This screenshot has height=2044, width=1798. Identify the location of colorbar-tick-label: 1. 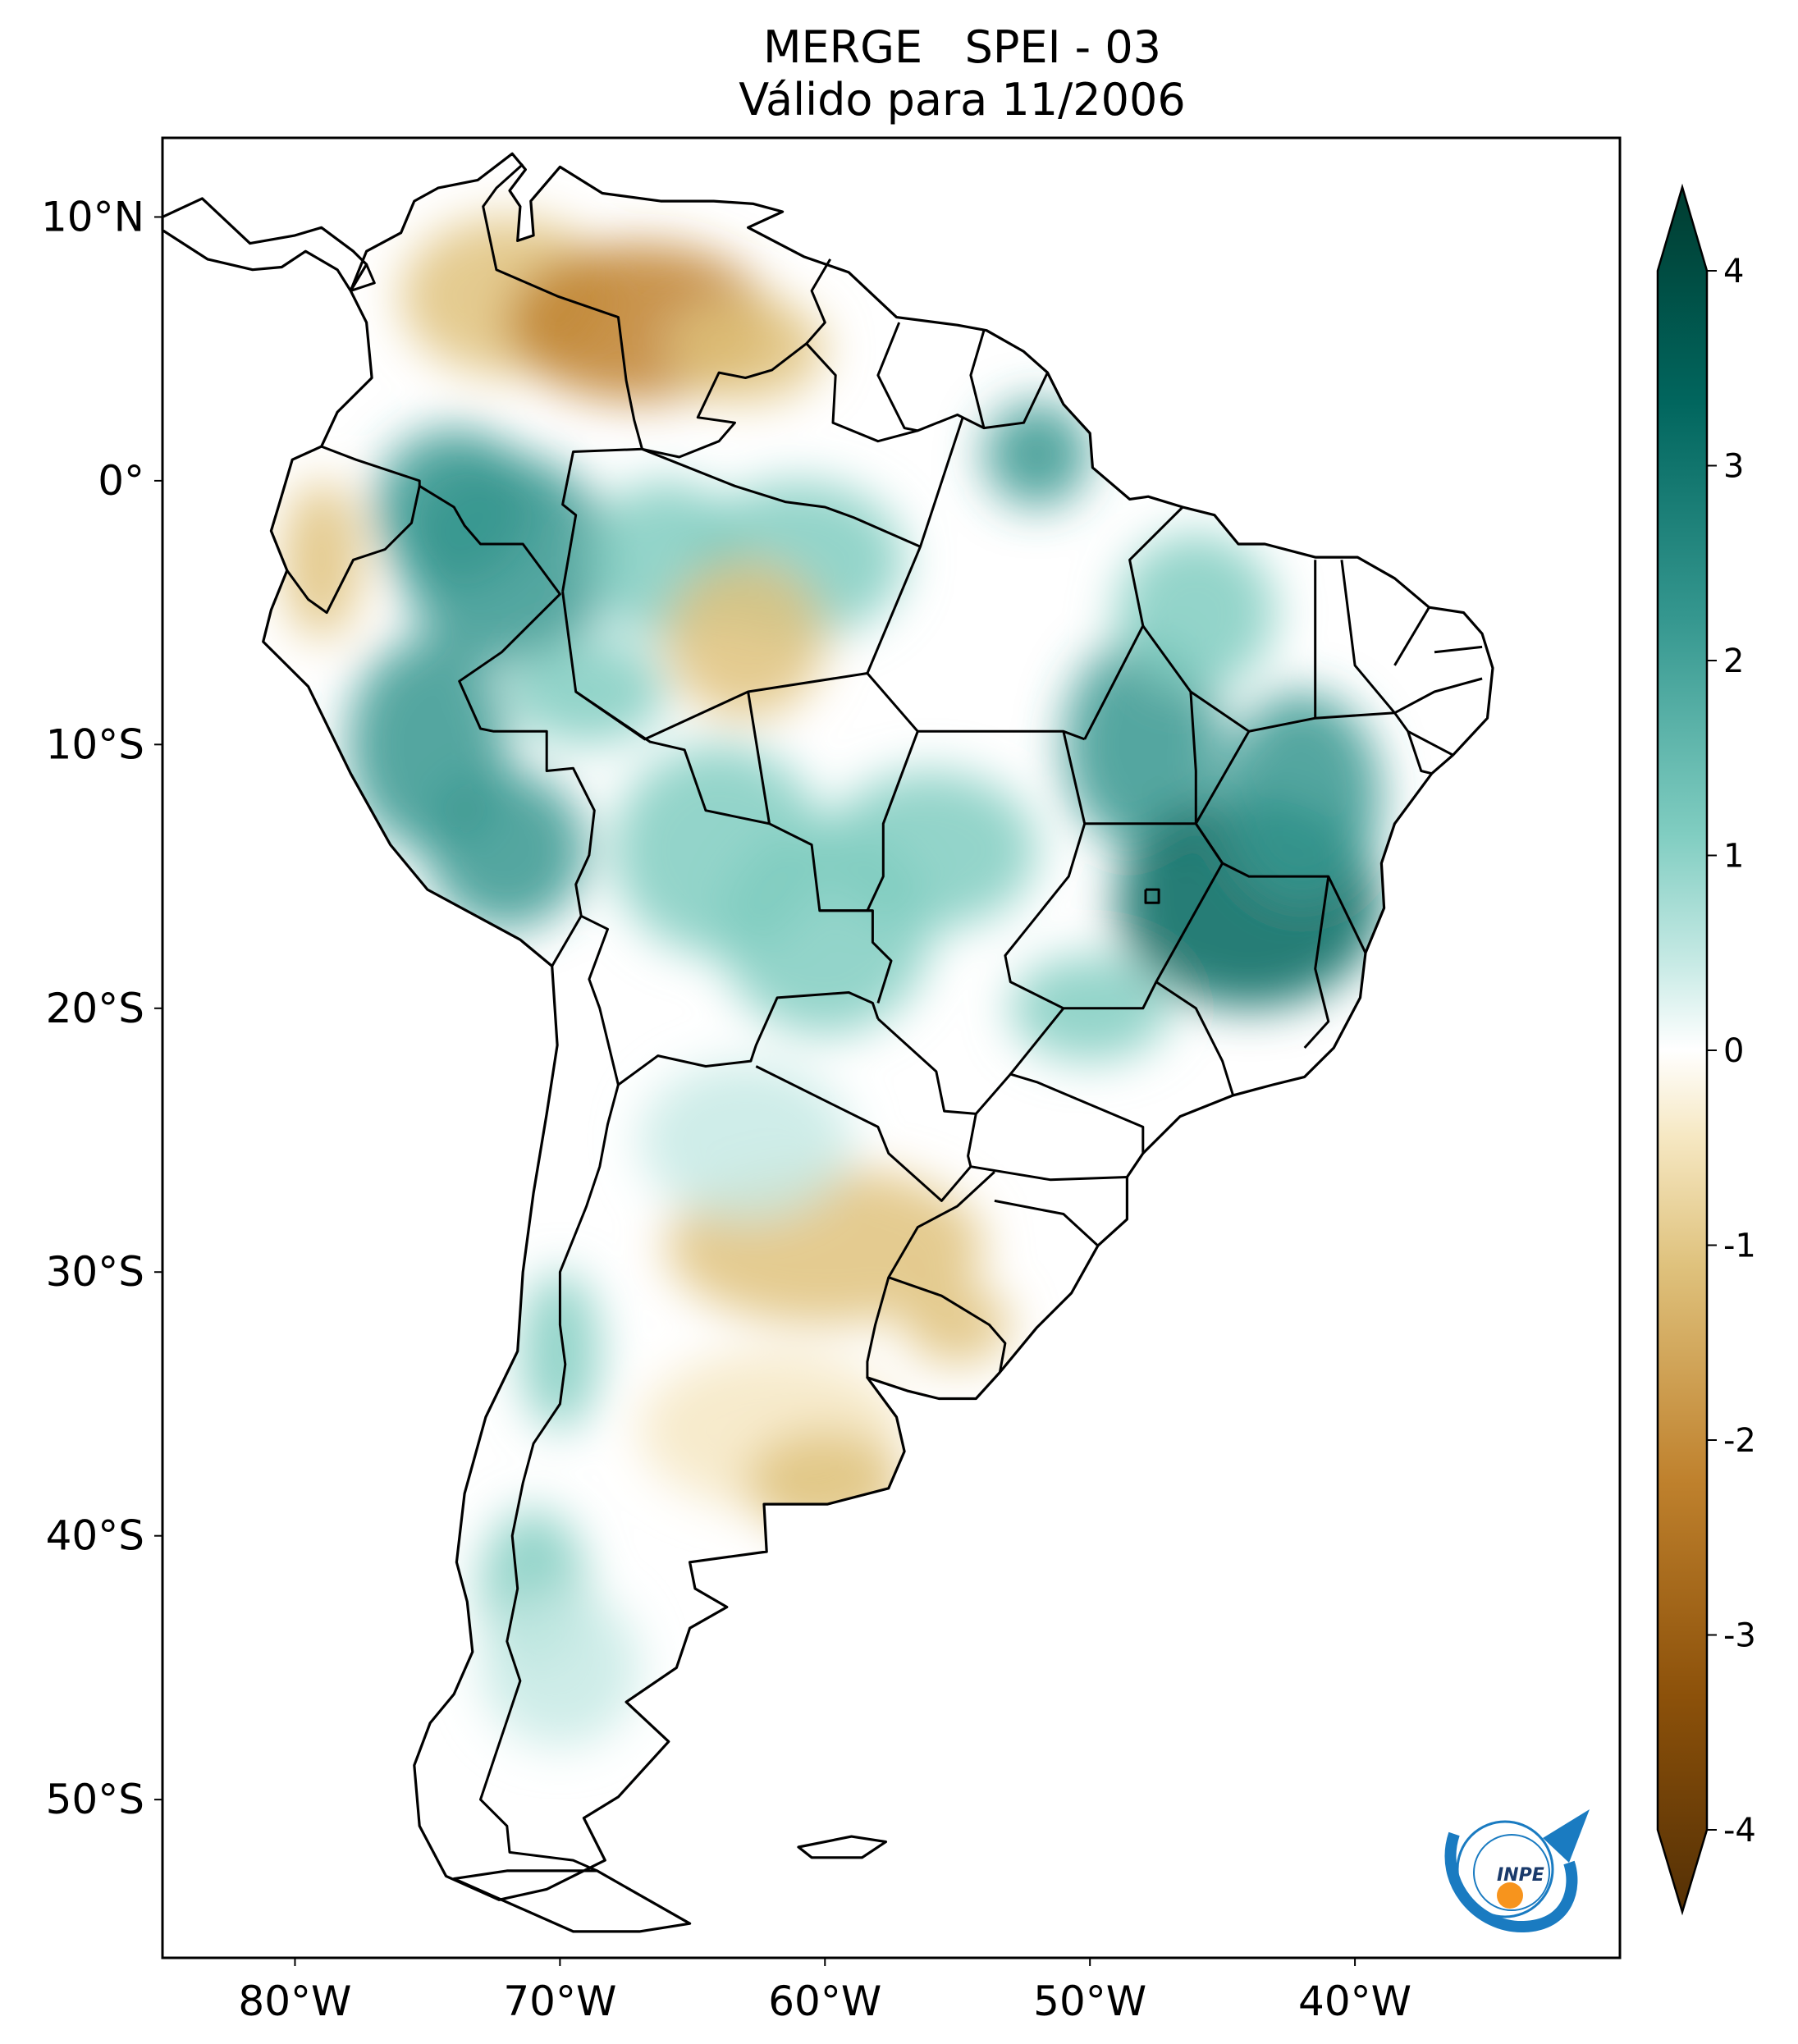
(1733, 857).